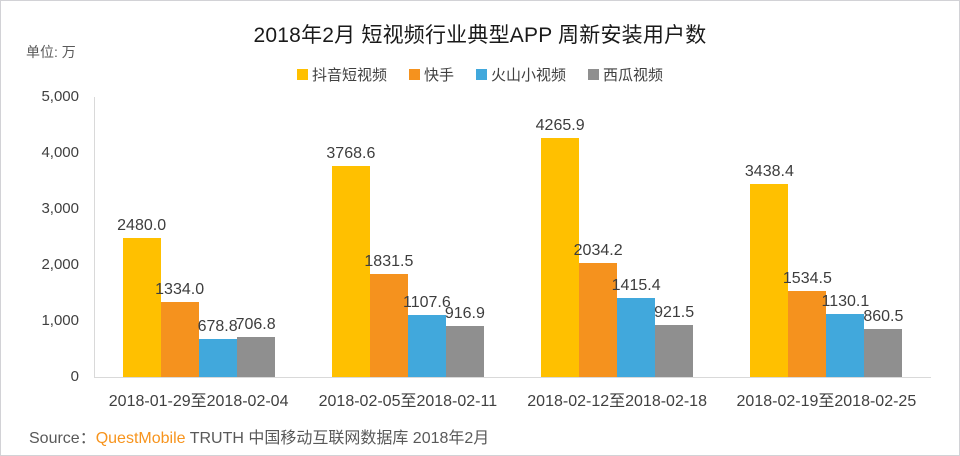 The height and width of the screenshot is (456, 960). What do you see at coordinates (807, 334) in the screenshot?
I see `bar-快手-week4` at bounding box center [807, 334].